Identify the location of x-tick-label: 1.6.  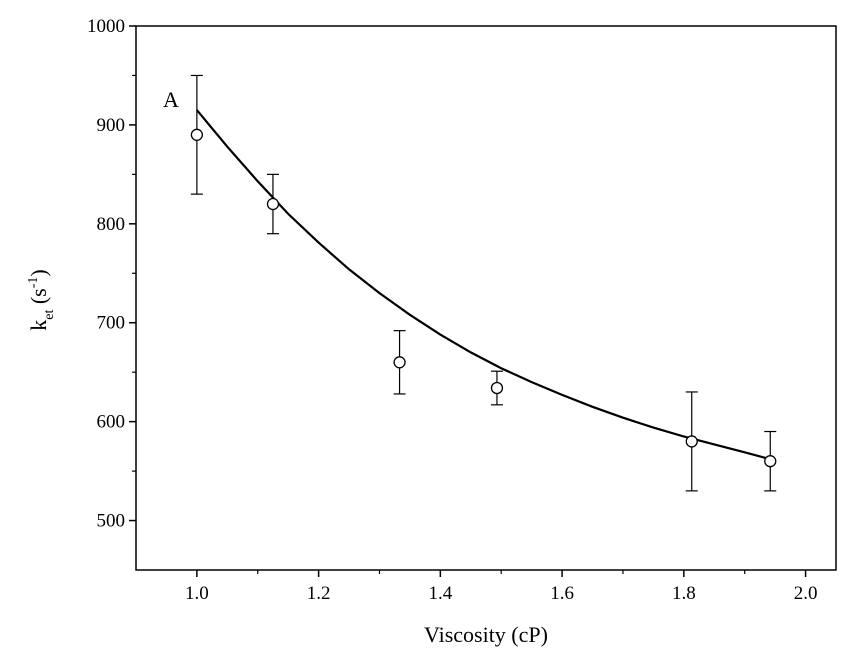
(562, 593).